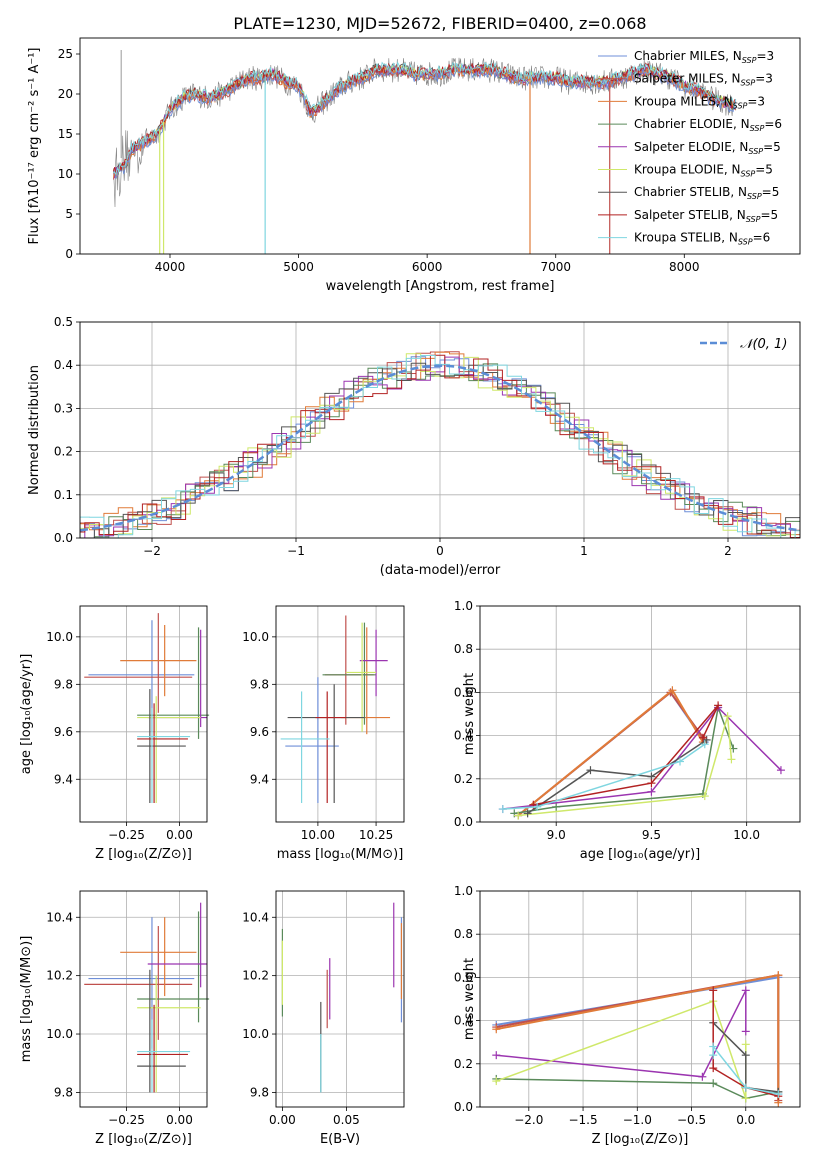 The image size is (819, 1170). I want to click on x-axis-label: wavelength [Angstrom, rest frame], so click(440, 286).